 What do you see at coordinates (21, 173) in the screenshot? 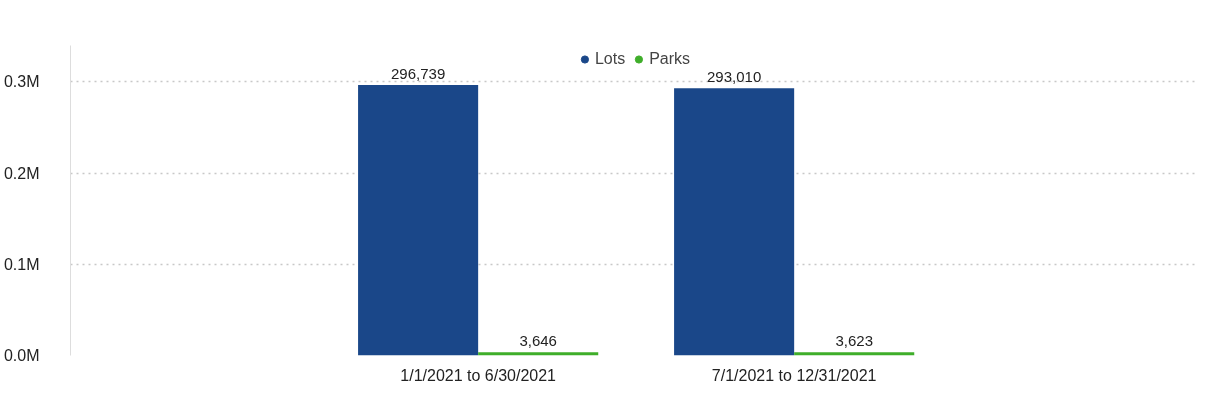
I see `y-tick-label: 0.2M` at bounding box center [21, 173].